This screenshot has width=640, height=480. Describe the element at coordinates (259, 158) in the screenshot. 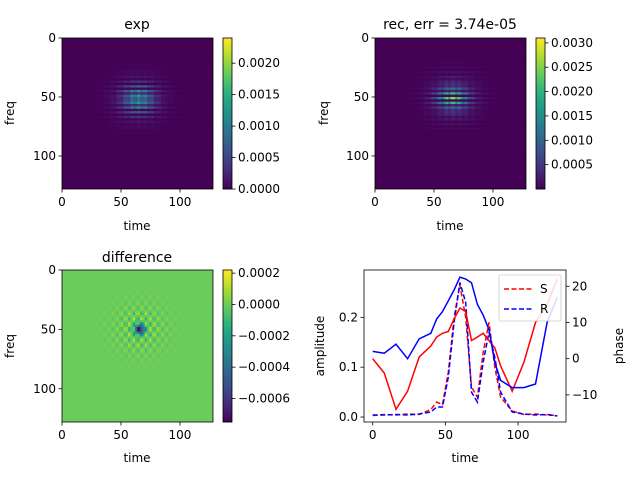

I see `colorbar-tick-label: 0.0005` at that location.